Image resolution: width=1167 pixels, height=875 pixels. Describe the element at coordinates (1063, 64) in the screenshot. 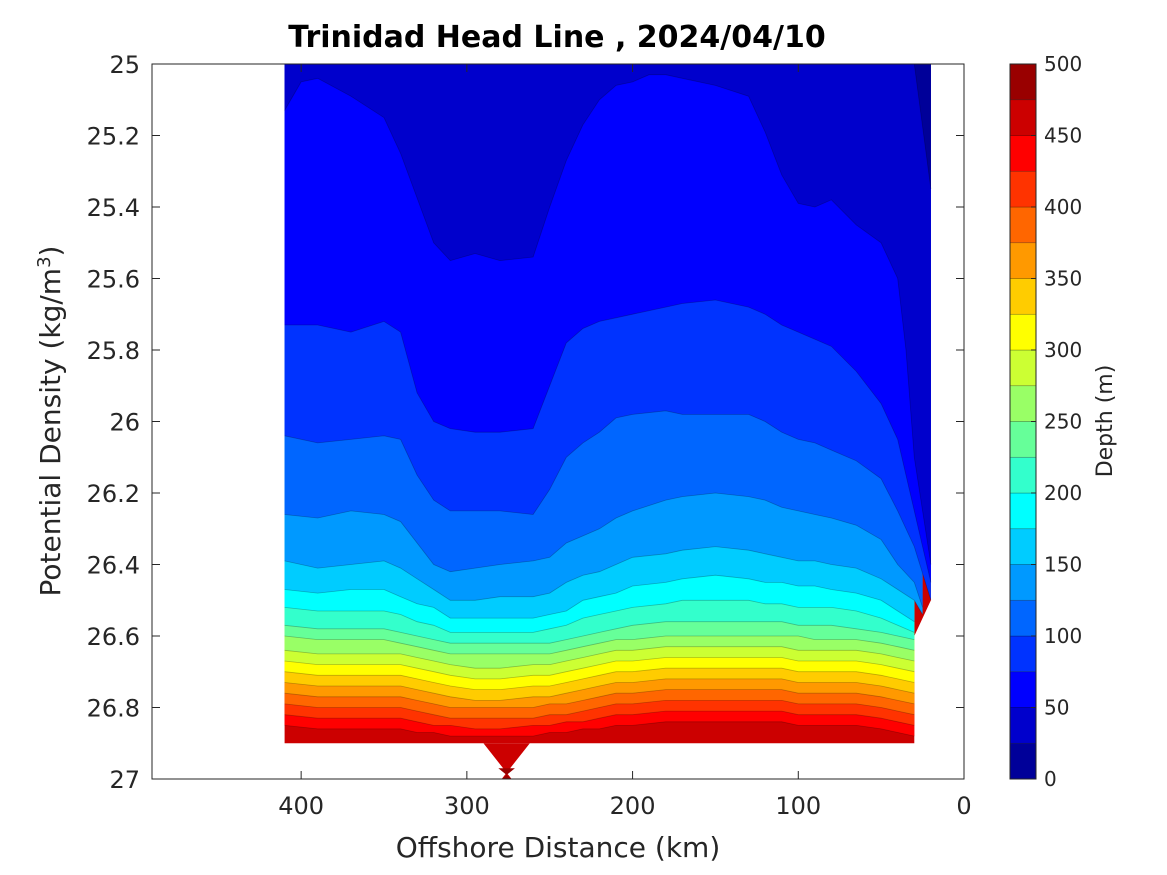

I see `colorbar-tick-label: 500` at that location.